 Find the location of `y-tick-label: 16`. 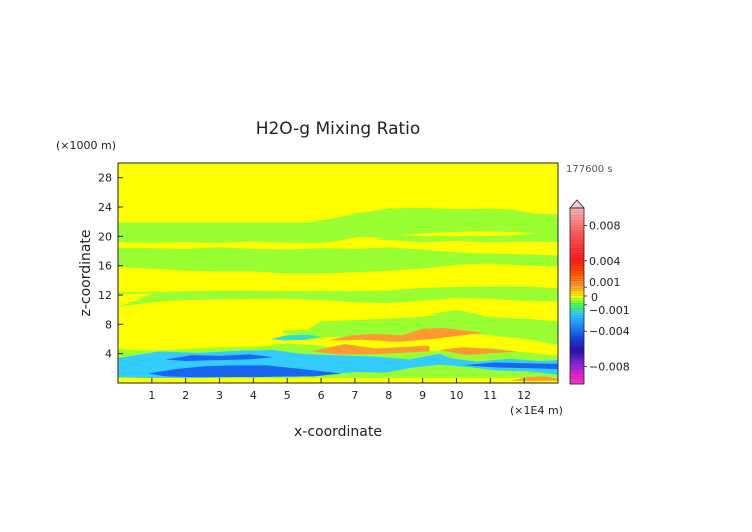

y-tick-label: 16 is located at coordinates (105, 266).